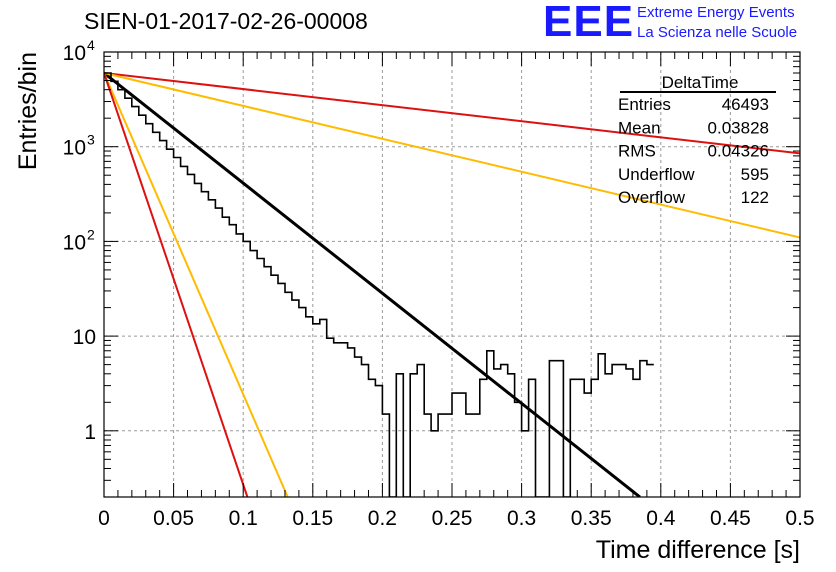 This screenshot has height=572, width=836. Describe the element at coordinates (104, 518) in the screenshot. I see `x-tick-label: 0` at that location.